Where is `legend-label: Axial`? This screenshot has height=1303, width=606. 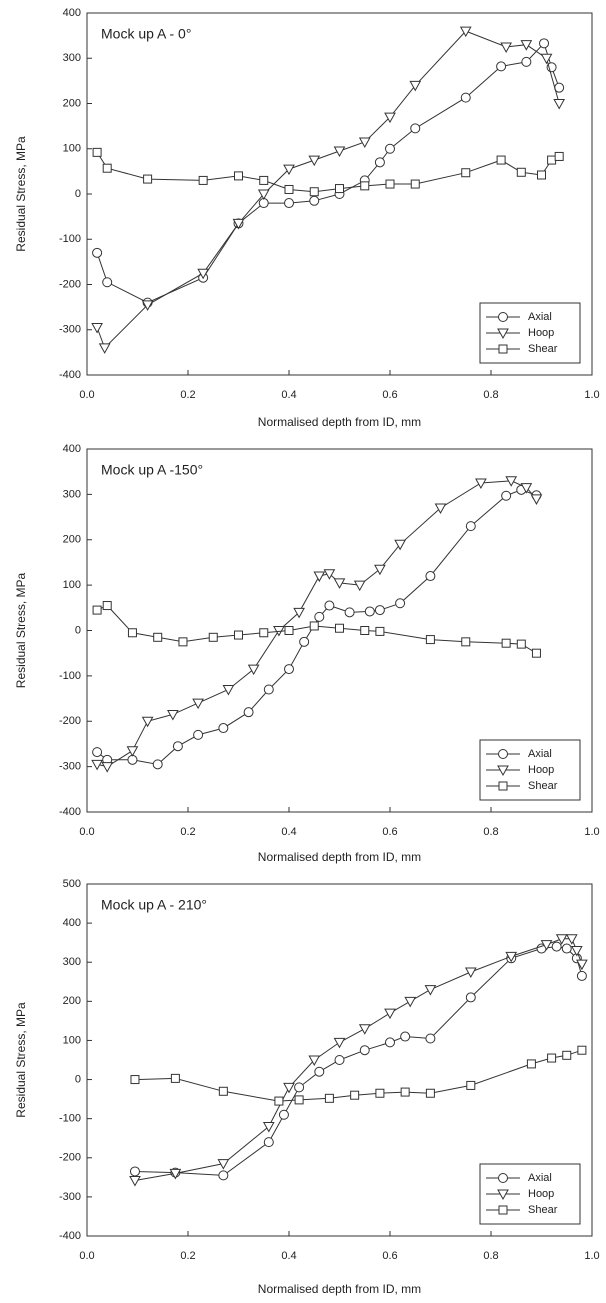 legend-label: Axial is located at coordinates (540, 317).